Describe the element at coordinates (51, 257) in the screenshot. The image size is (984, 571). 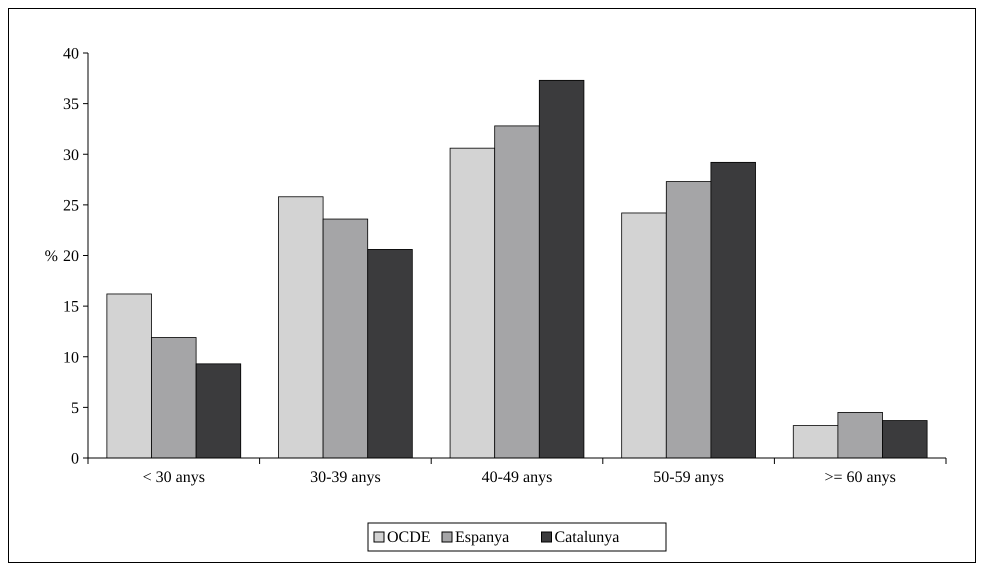
I see `y-axis-title: %` at that location.